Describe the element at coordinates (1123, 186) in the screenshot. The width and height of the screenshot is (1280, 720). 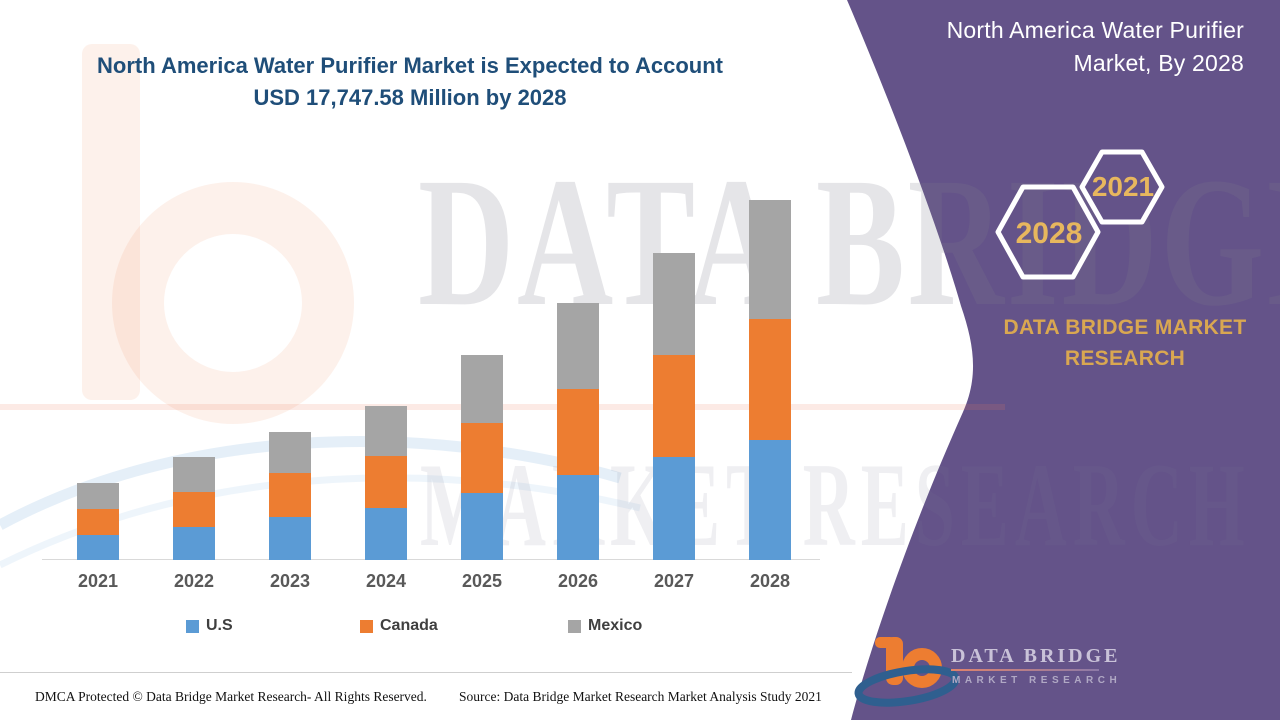
I see `hexagon-2021-label: 2021` at that location.